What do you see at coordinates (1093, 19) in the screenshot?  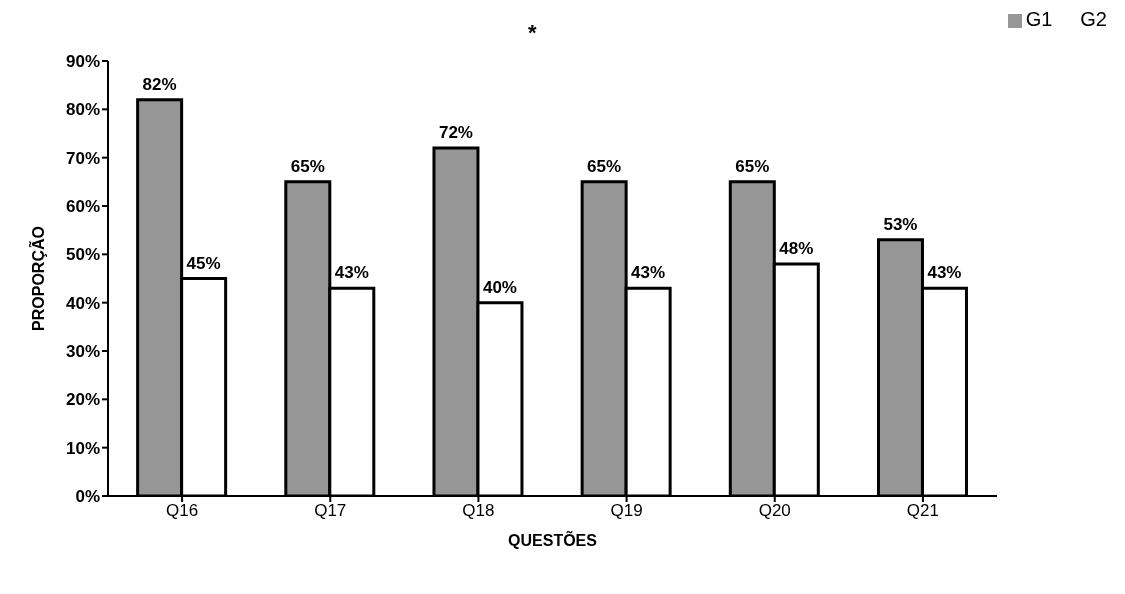 I see `text: G2` at bounding box center [1093, 19].